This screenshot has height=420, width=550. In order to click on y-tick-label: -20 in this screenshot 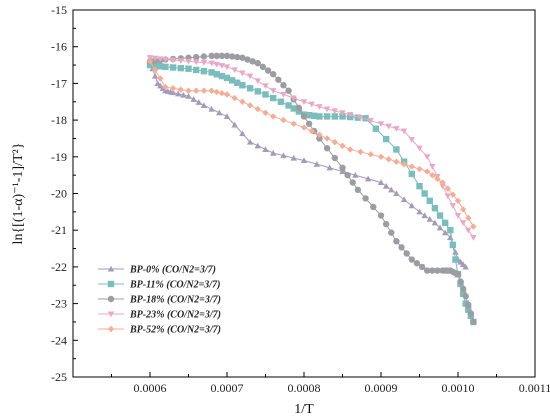, I will do `click(59, 194)`.